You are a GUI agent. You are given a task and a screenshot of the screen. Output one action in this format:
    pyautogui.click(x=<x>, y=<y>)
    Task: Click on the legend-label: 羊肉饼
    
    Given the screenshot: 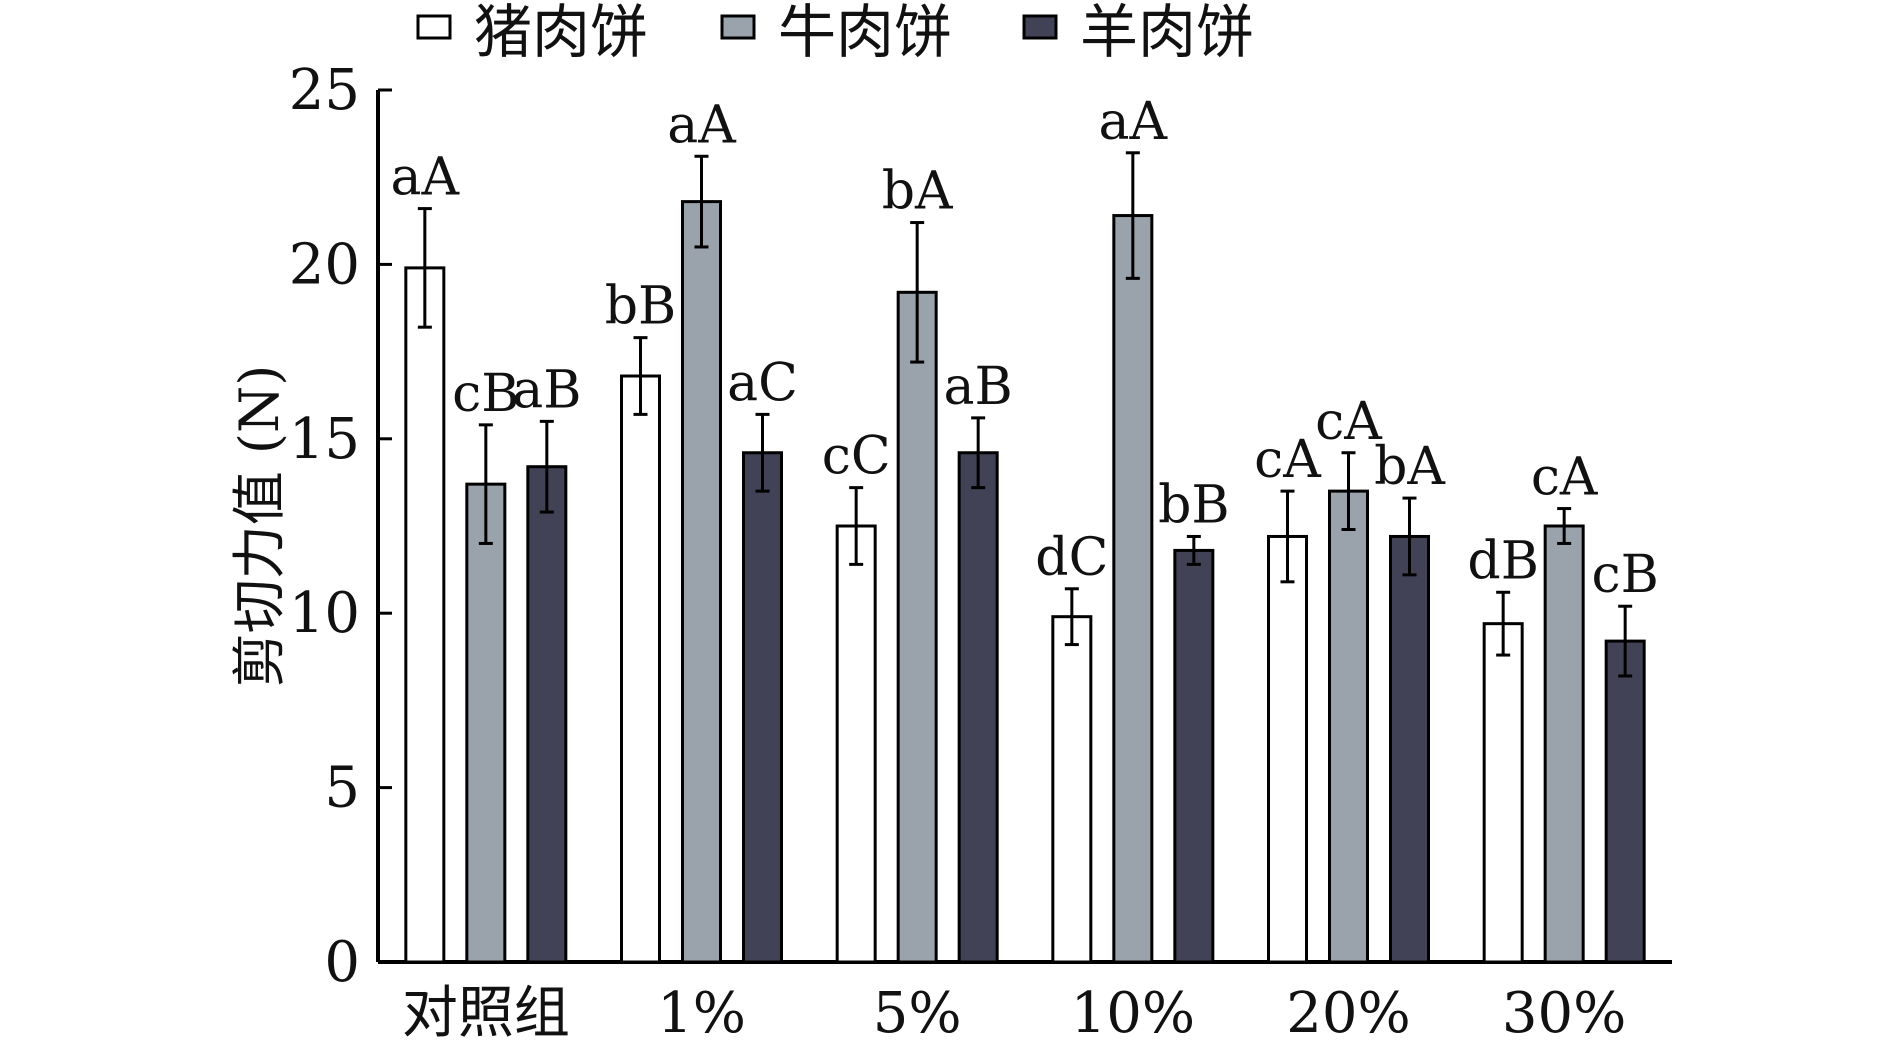 What is the action you would take?
    pyautogui.click(x=1167, y=33)
    